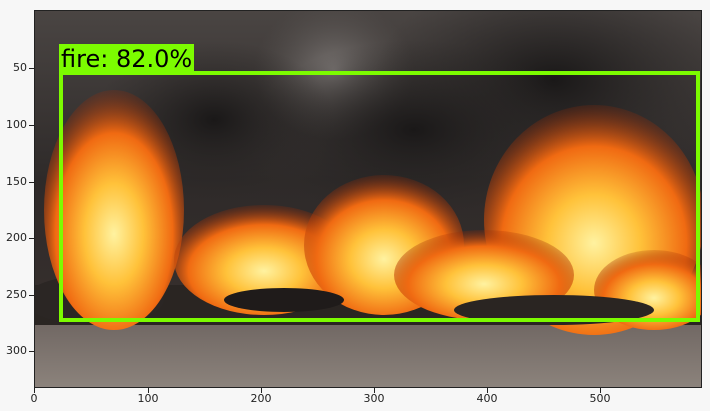  What do you see at coordinates (148, 398) in the screenshot?
I see `x-tick-label: 100` at bounding box center [148, 398].